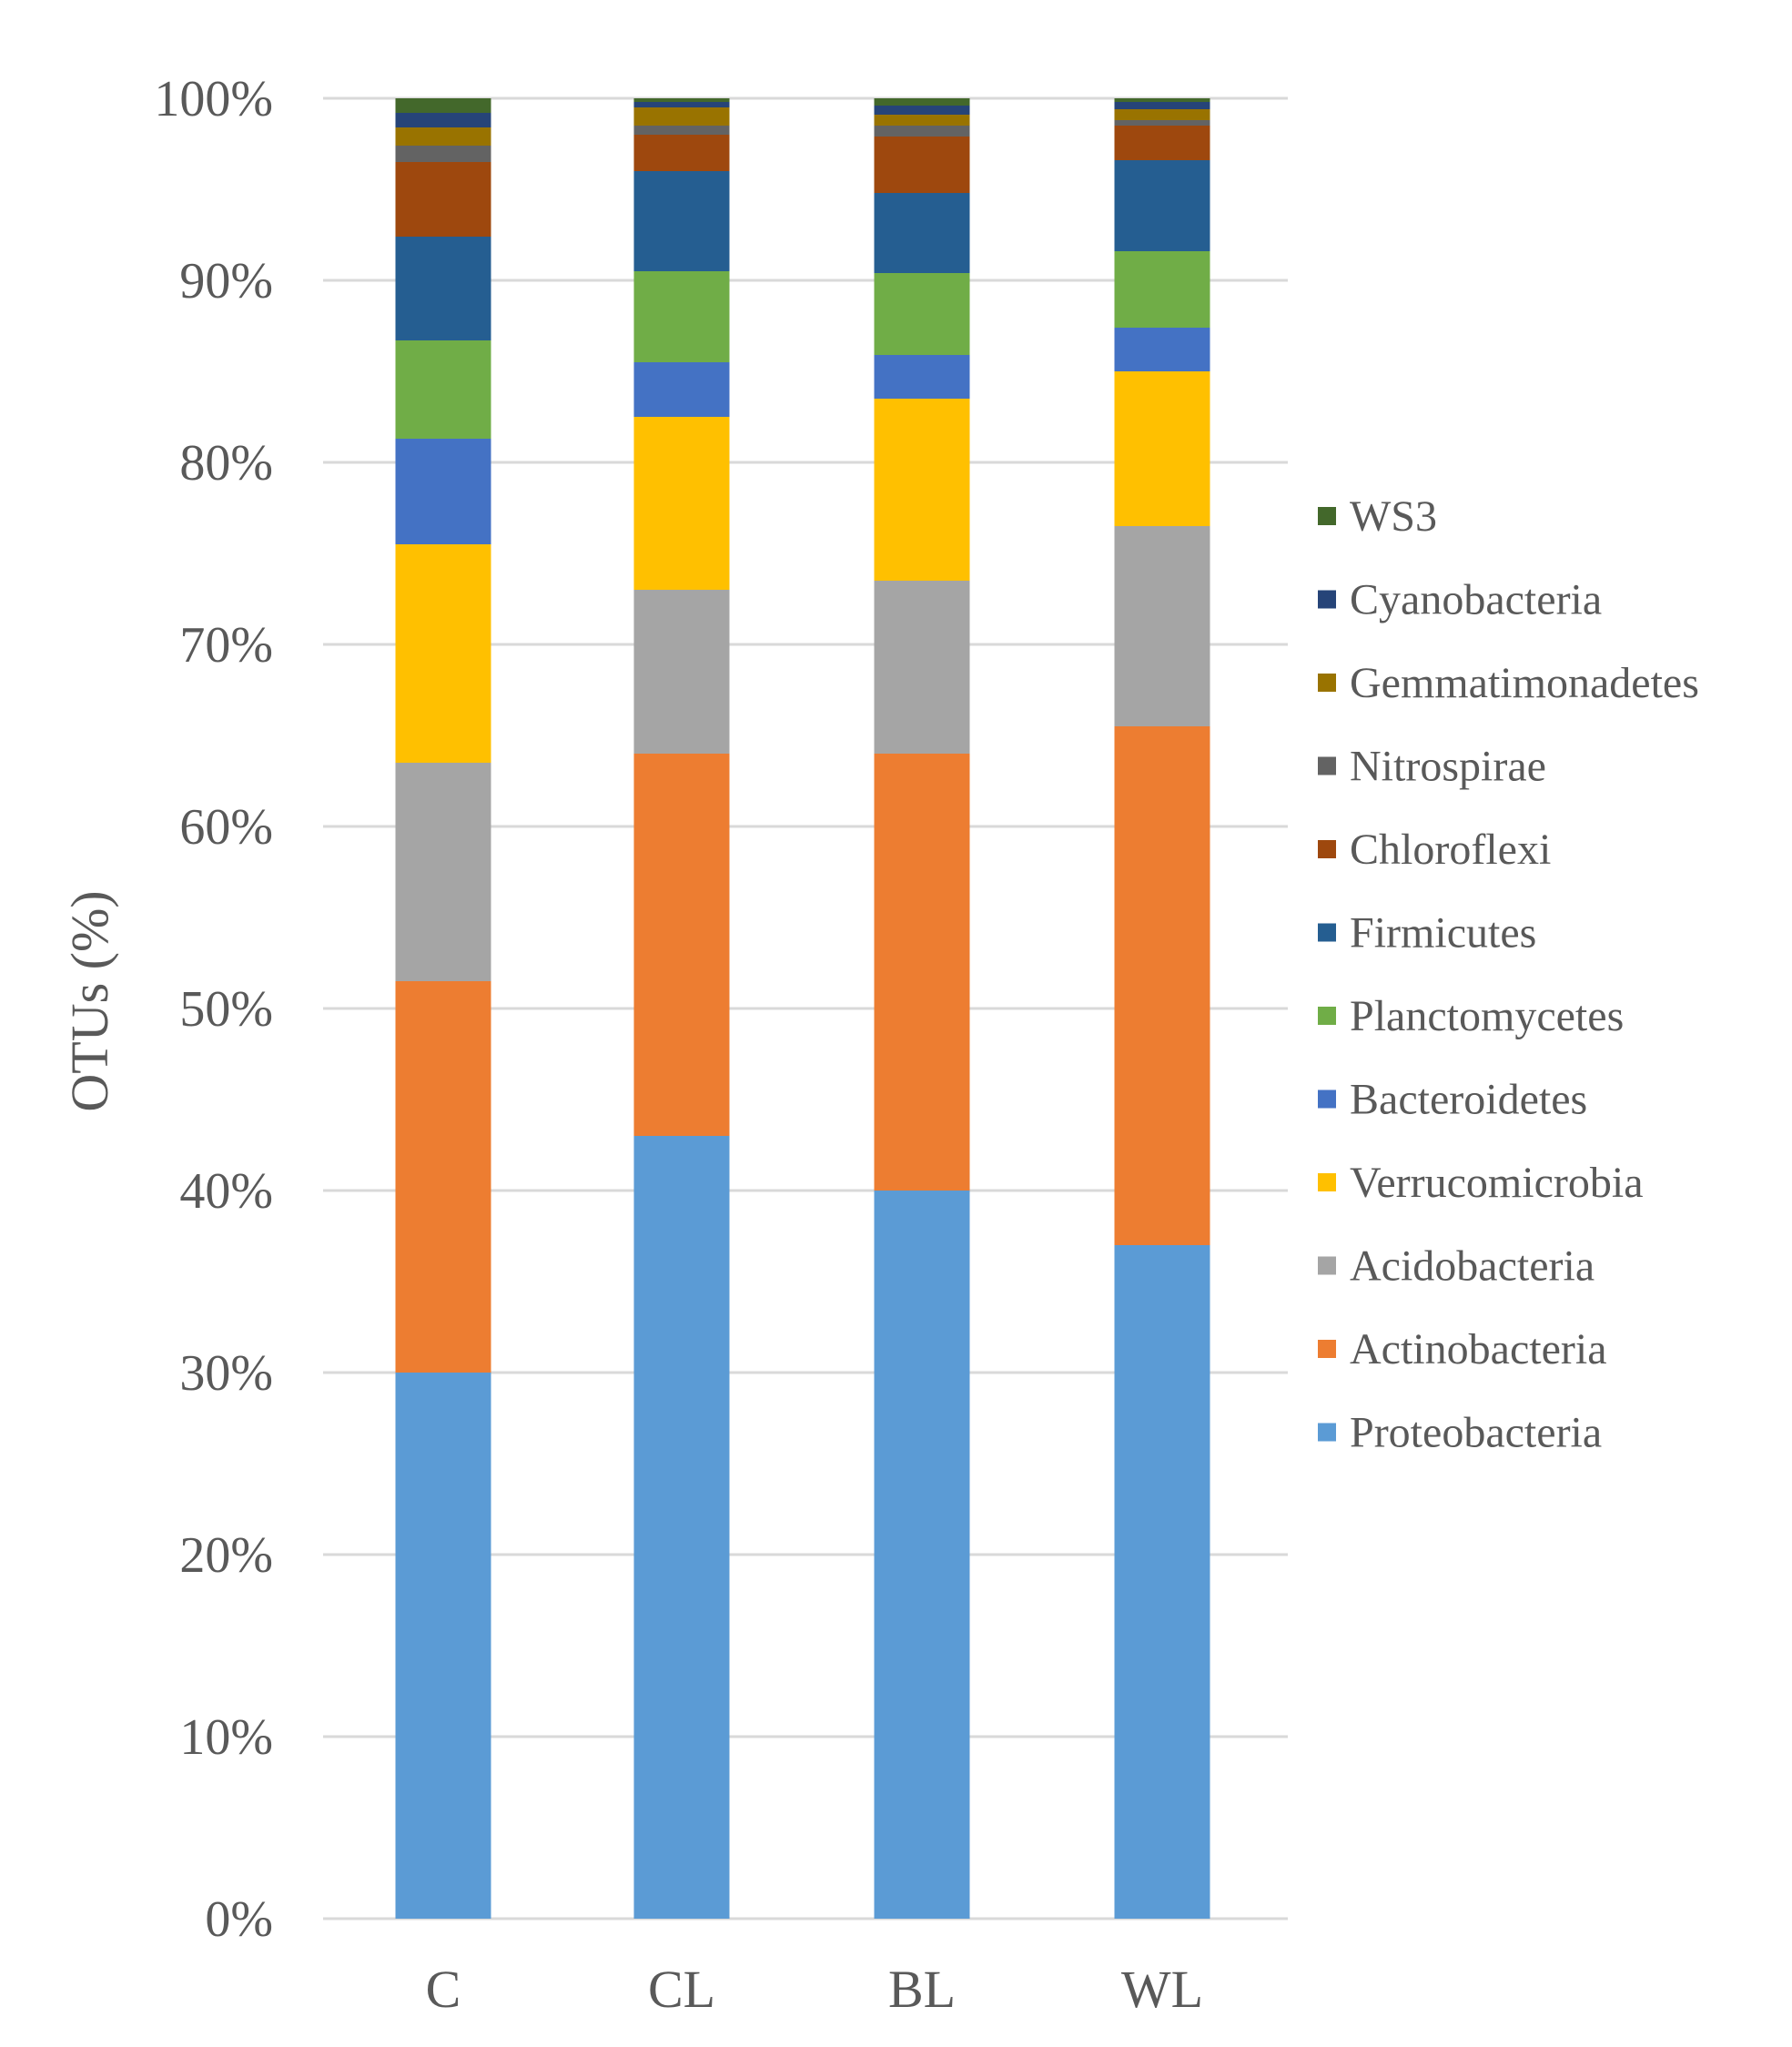 The height and width of the screenshot is (2047, 1792). What do you see at coordinates (226, 463) in the screenshot?
I see `y-tick-label: 80%` at bounding box center [226, 463].